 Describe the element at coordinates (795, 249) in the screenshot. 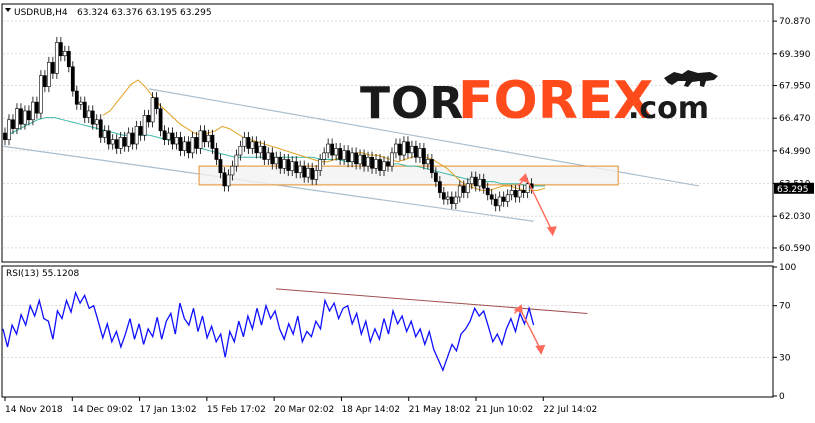

I see `price-tick-label: 60.590` at that location.